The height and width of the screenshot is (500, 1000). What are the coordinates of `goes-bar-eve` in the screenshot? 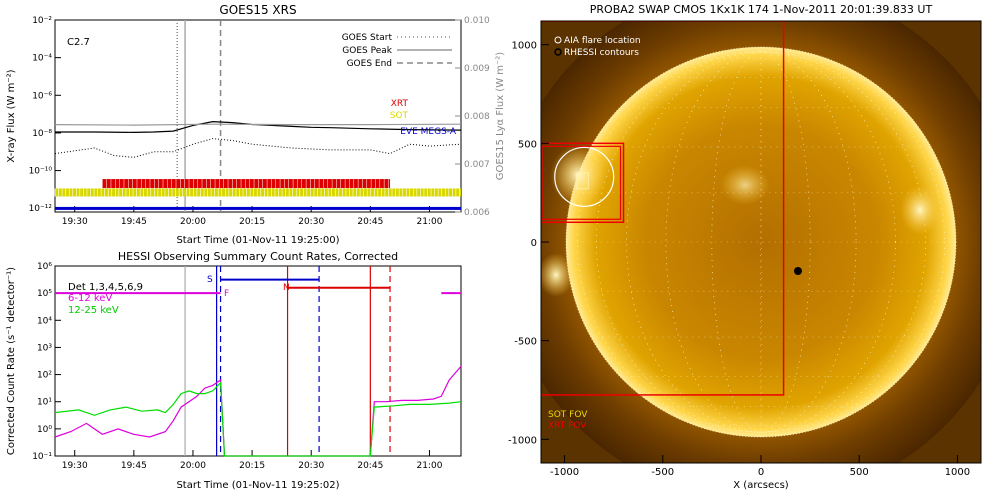 It's located at (258, 208).